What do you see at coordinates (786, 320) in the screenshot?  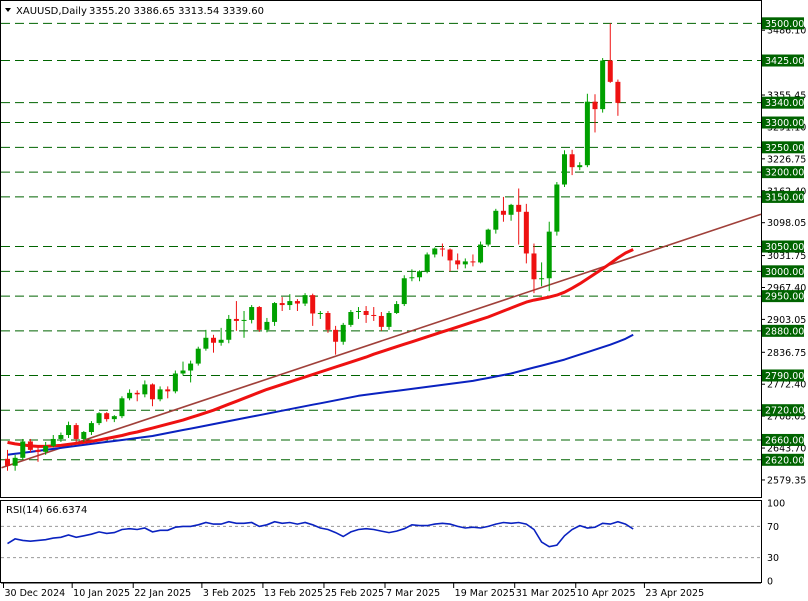 I see `y-tick-label: 2903.05` at bounding box center [786, 320].